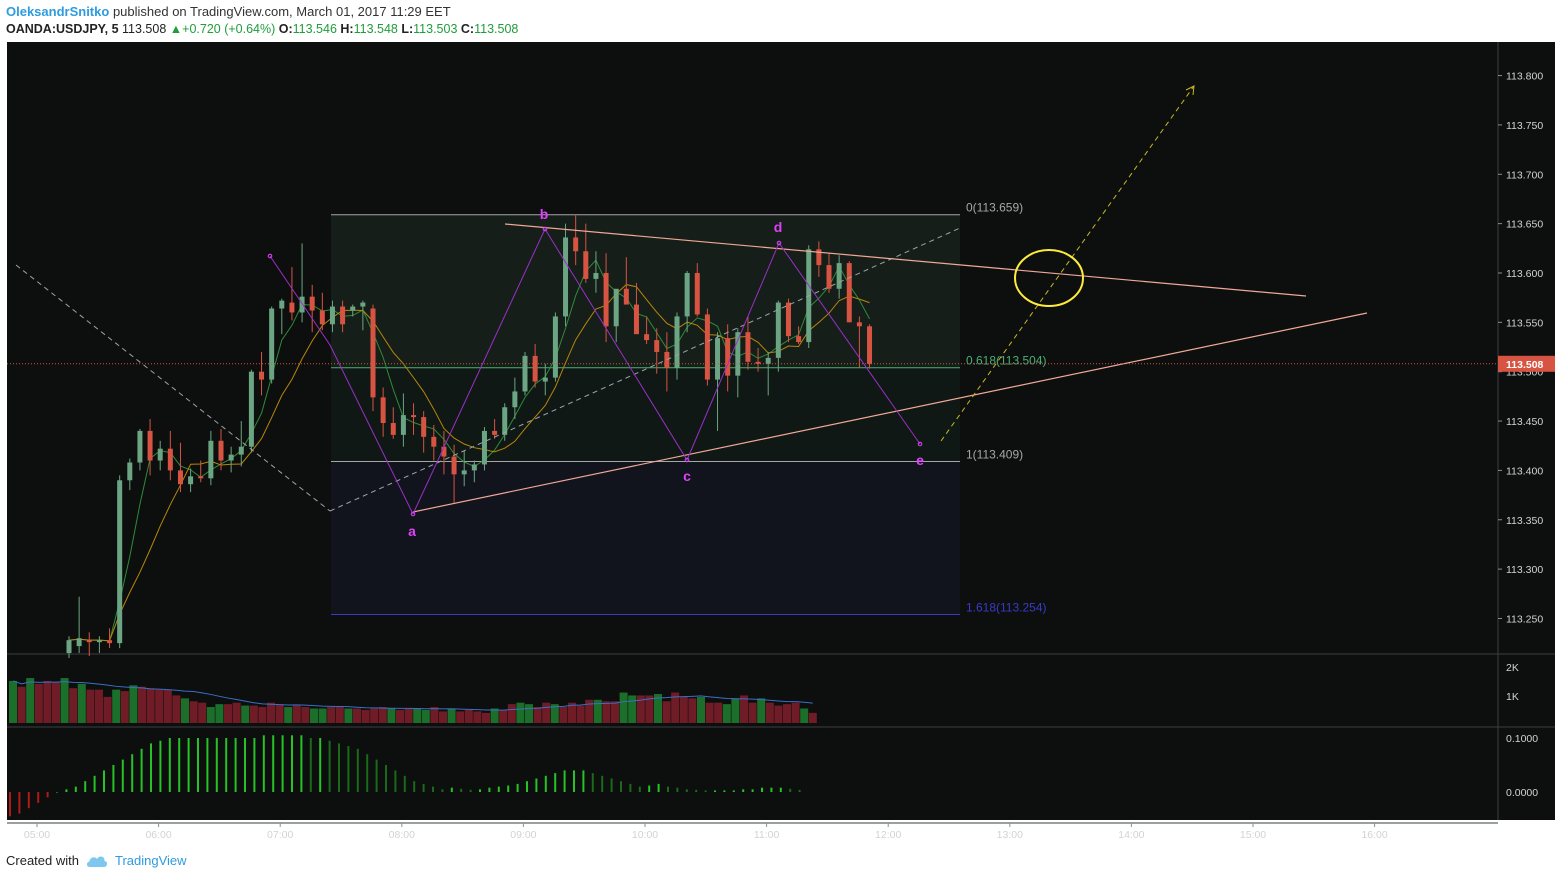 Image resolution: width=1555 pixels, height=879 pixels. Describe the element at coordinates (920, 460) in the screenshot. I see `wave-label-e: e` at that location.